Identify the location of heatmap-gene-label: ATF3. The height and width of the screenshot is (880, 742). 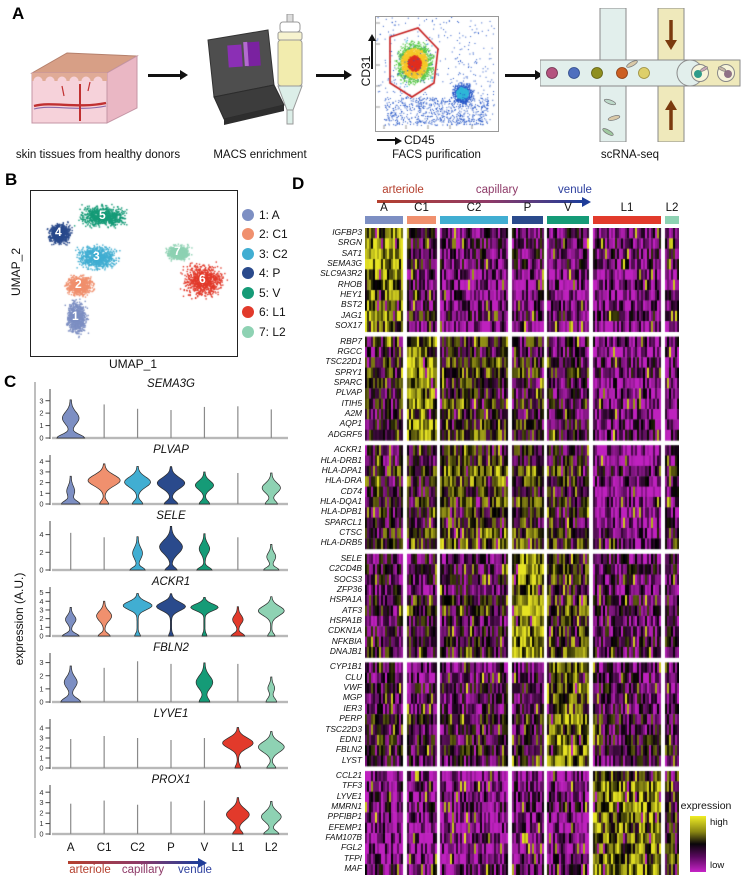
(352, 609).